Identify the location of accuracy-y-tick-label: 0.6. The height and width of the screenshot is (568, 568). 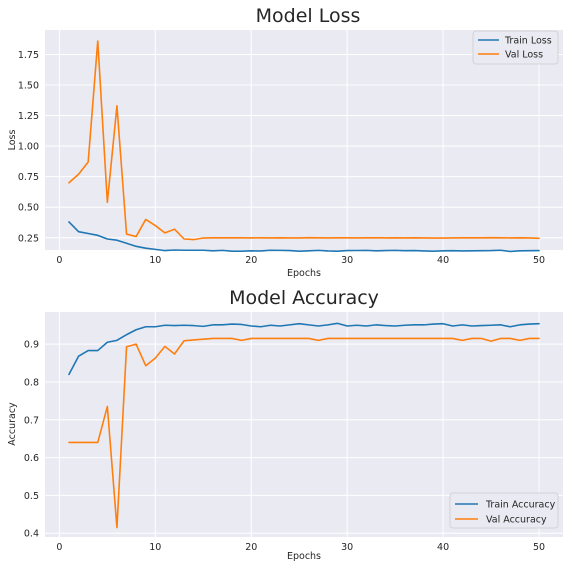
(31, 458).